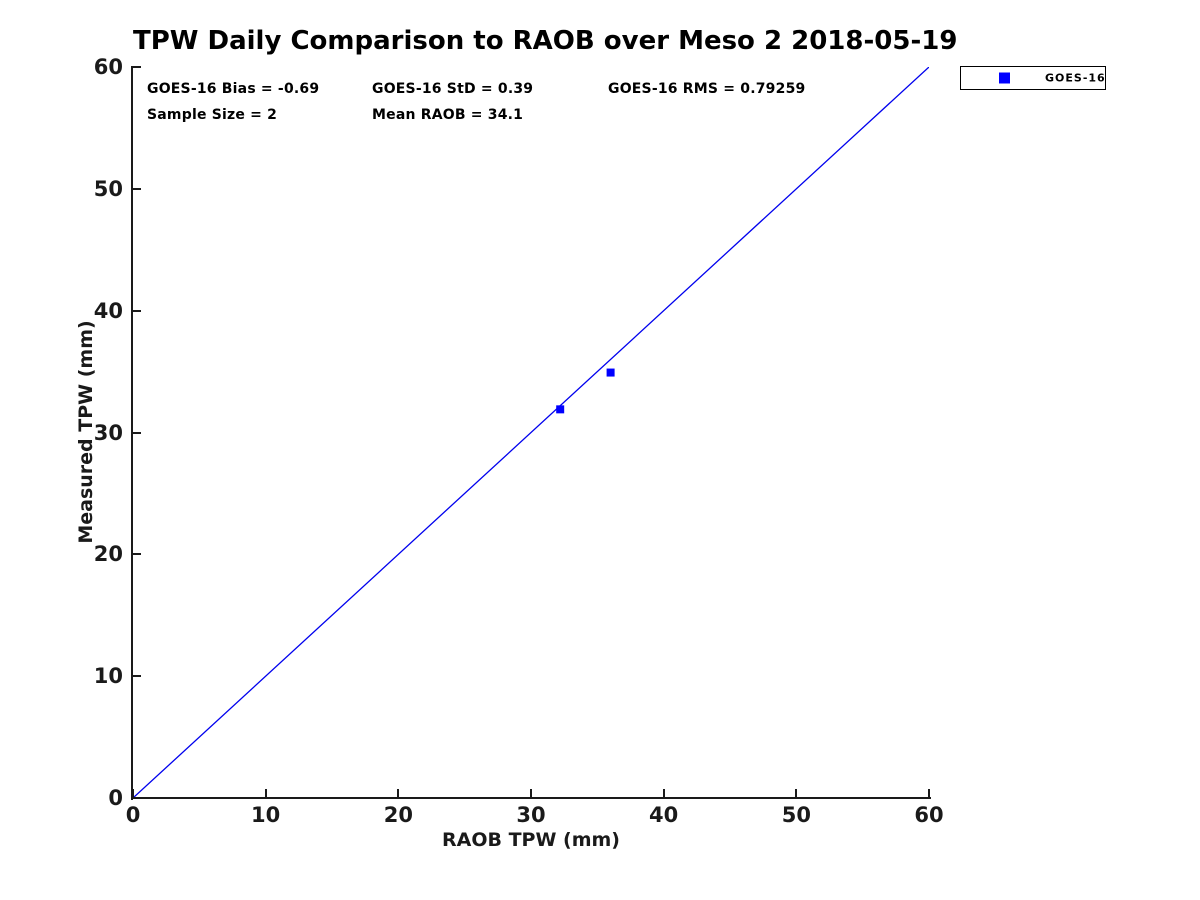  Describe the element at coordinates (664, 815) in the screenshot. I see `x-tick-label: 40` at that location.